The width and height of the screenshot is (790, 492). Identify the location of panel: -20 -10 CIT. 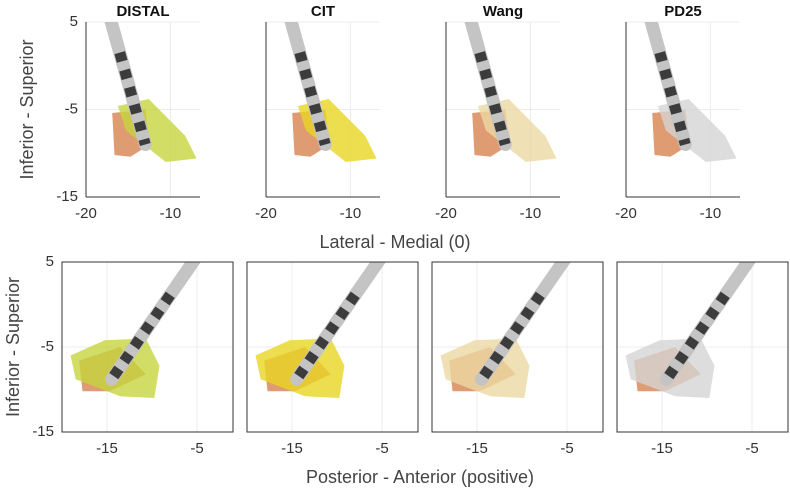
(317, 112).